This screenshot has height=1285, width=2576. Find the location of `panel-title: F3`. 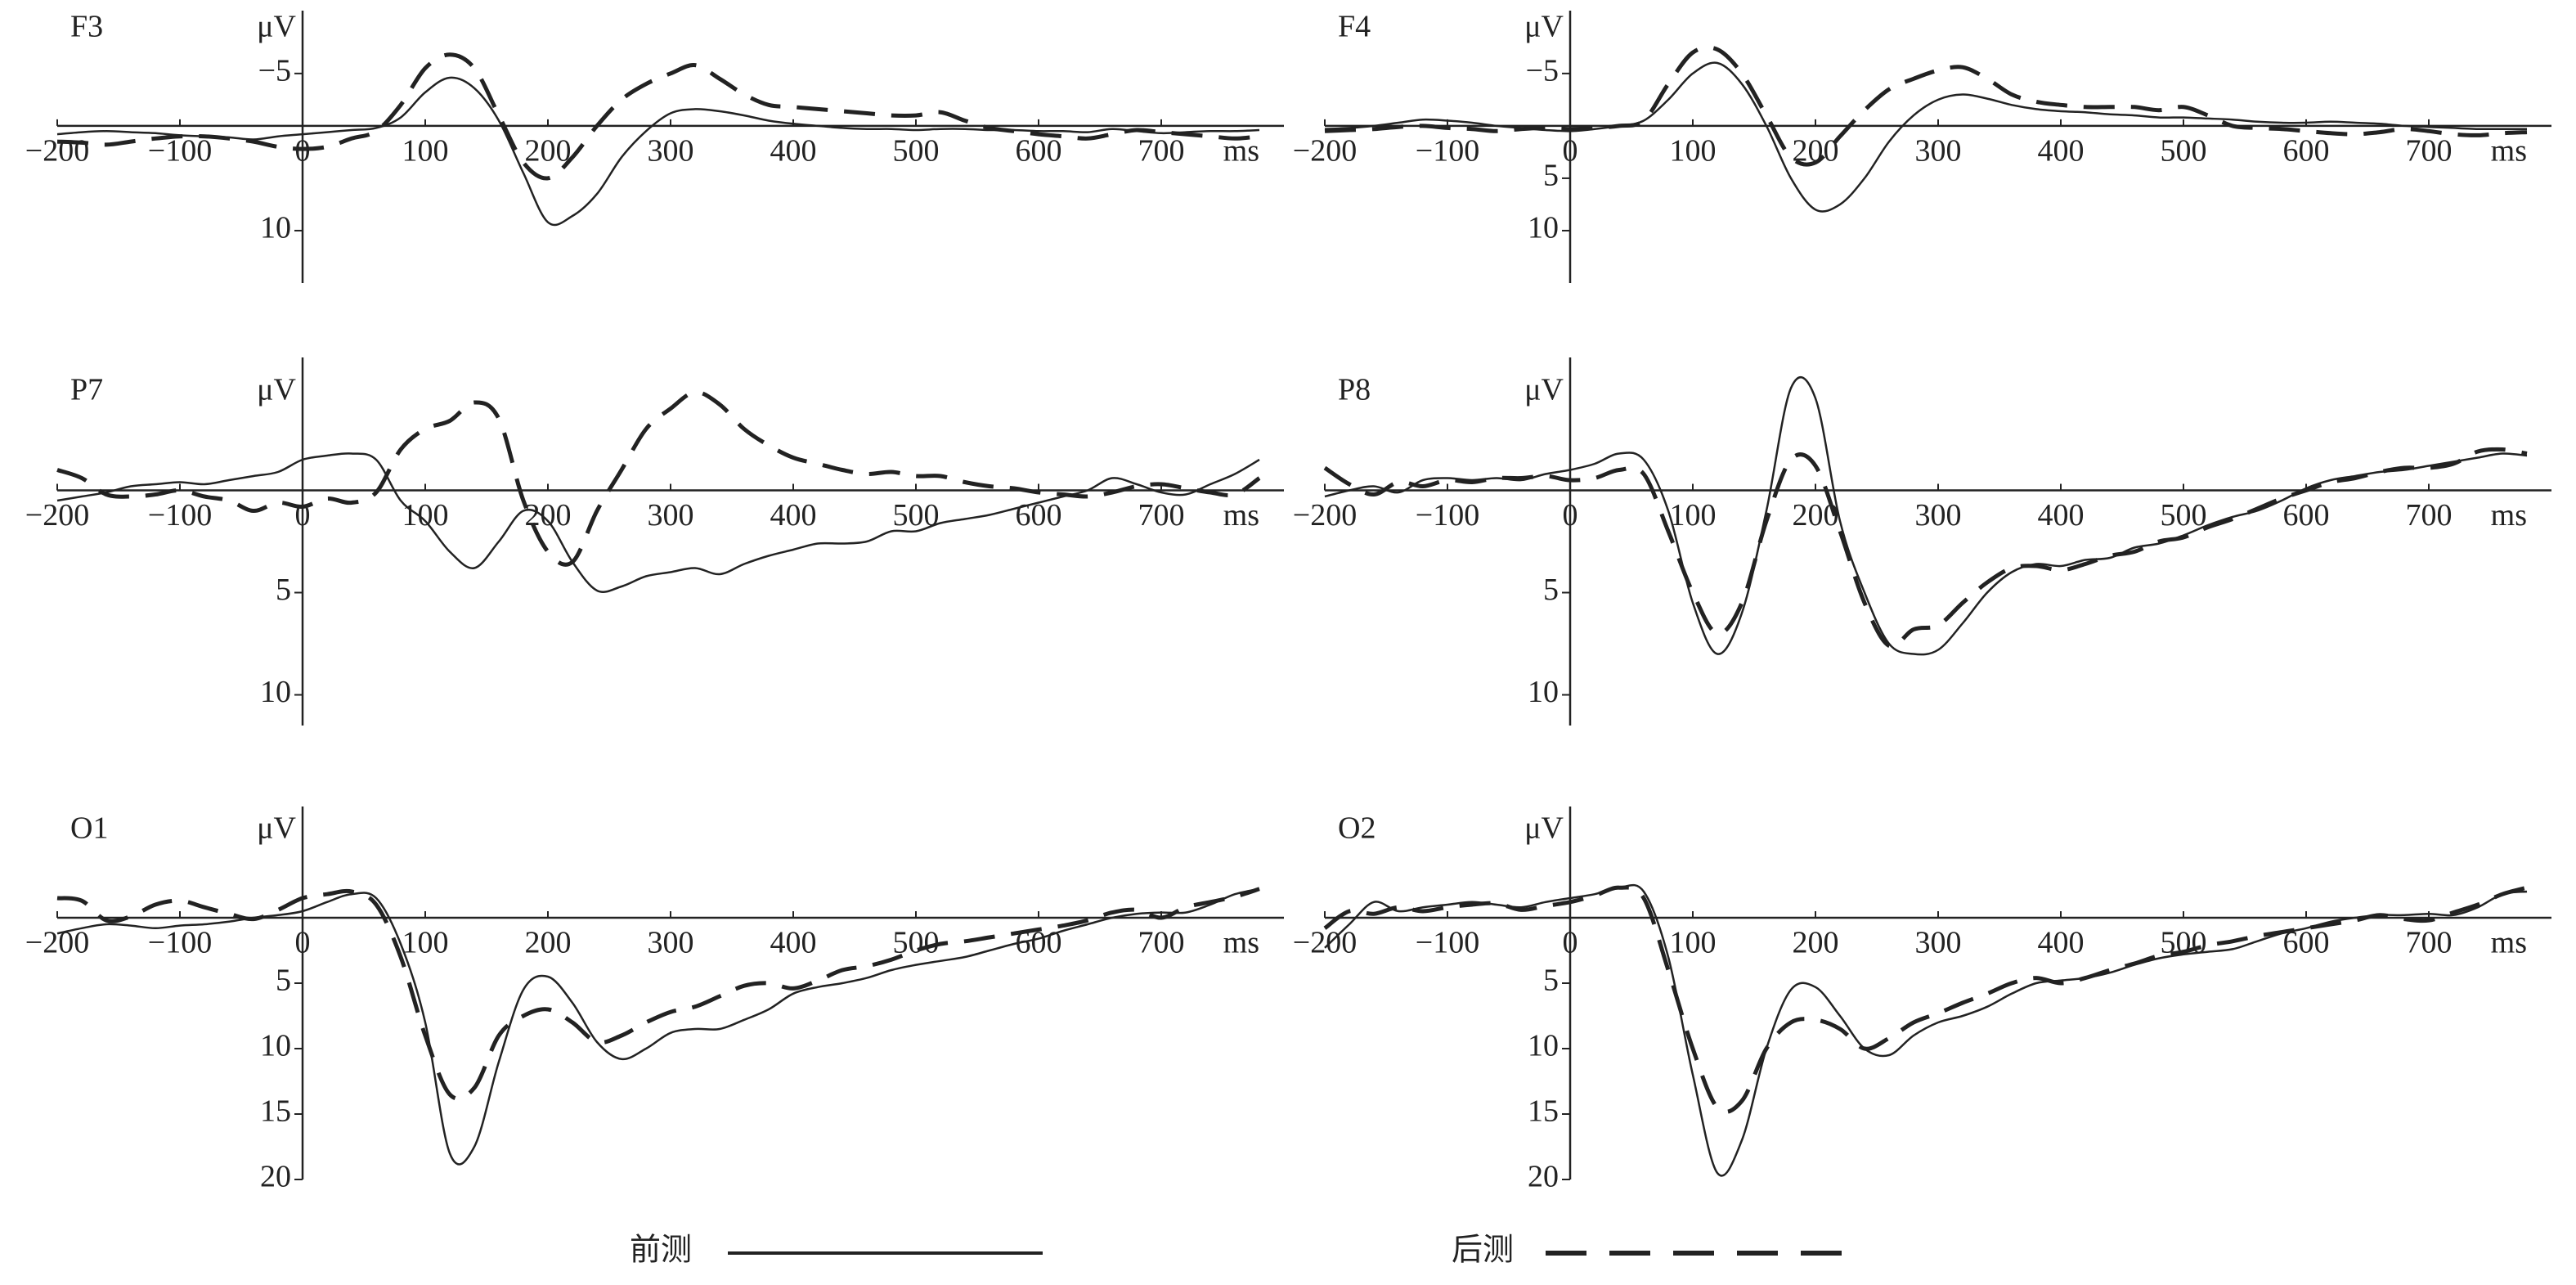

panel-title: F3 is located at coordinates (86, 27).